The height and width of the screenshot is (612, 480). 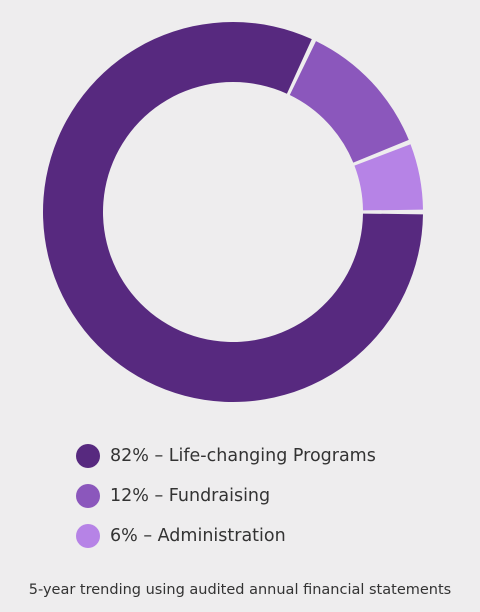 I want to click on legend-label-administration: 6% – Administration, so click(x=198, y=536).